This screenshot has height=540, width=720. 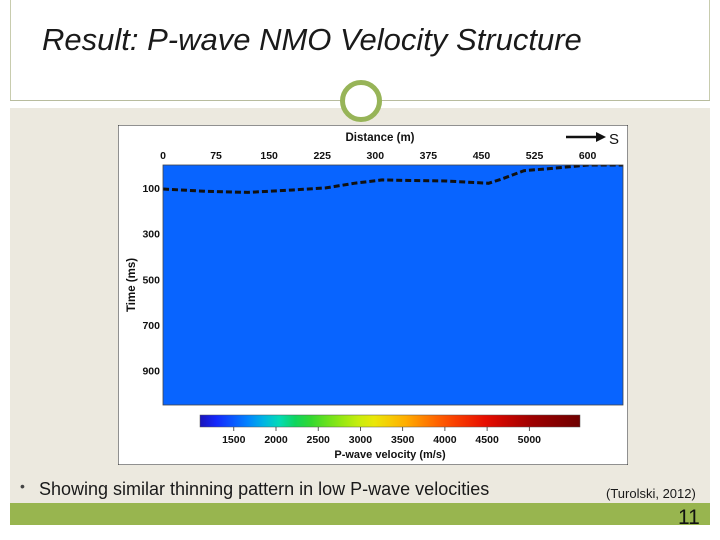 What do you see at coordinates (163, 156) in the screenshot?
I see `x-tick-label: 0` at bounding box center [163, 156].